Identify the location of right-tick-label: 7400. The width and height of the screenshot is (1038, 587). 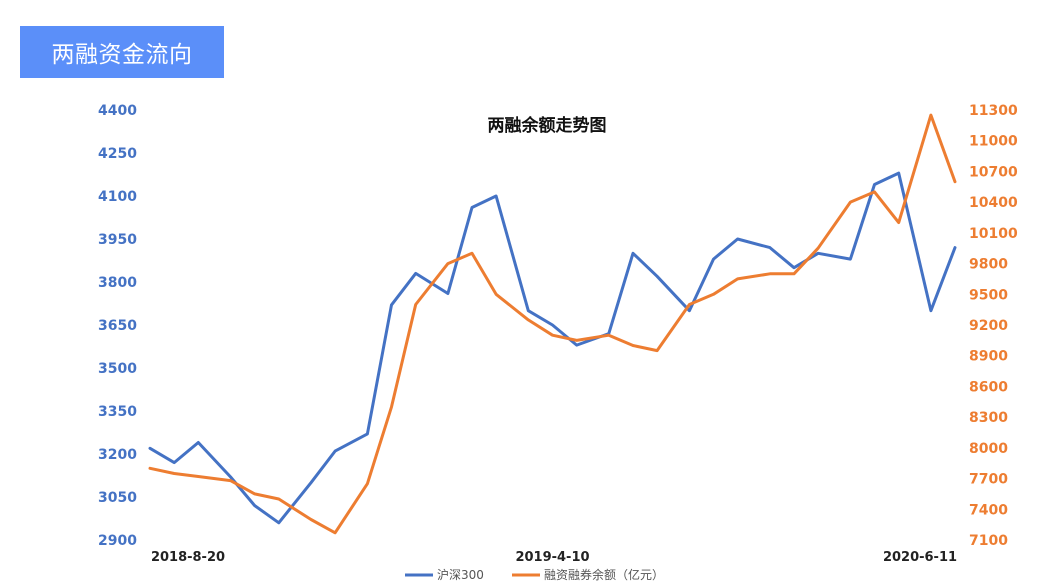
(988, 510).